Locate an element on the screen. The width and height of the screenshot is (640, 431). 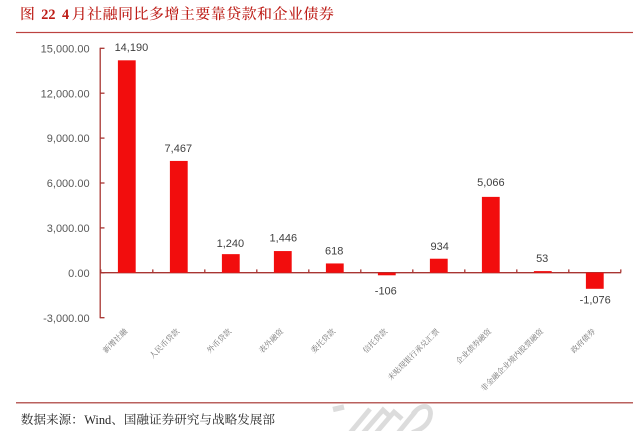
svg-text: -3,000.00 is located at coordinates (66, 319).